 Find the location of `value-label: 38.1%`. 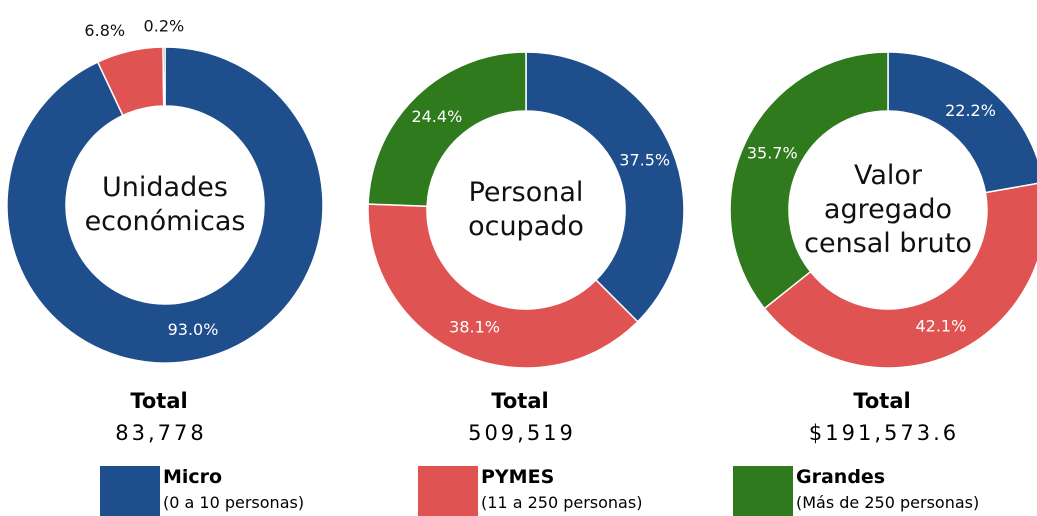

value-label: 38.1% is located at coordinates (474, 326).